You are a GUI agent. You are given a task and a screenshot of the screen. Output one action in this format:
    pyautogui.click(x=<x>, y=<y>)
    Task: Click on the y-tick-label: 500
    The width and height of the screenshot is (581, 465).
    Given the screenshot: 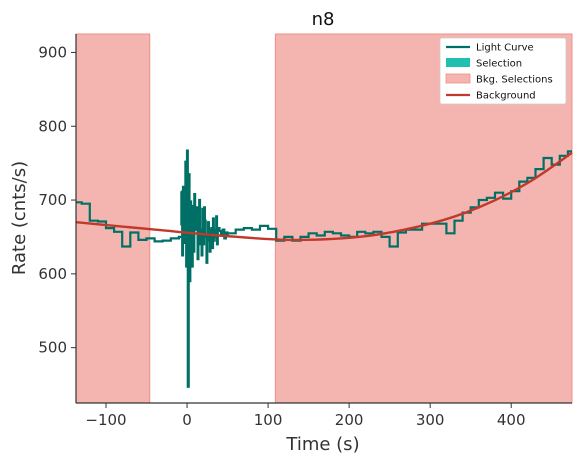 What is the action you would take?
    pyautogui.click(x=52, y=348)
    